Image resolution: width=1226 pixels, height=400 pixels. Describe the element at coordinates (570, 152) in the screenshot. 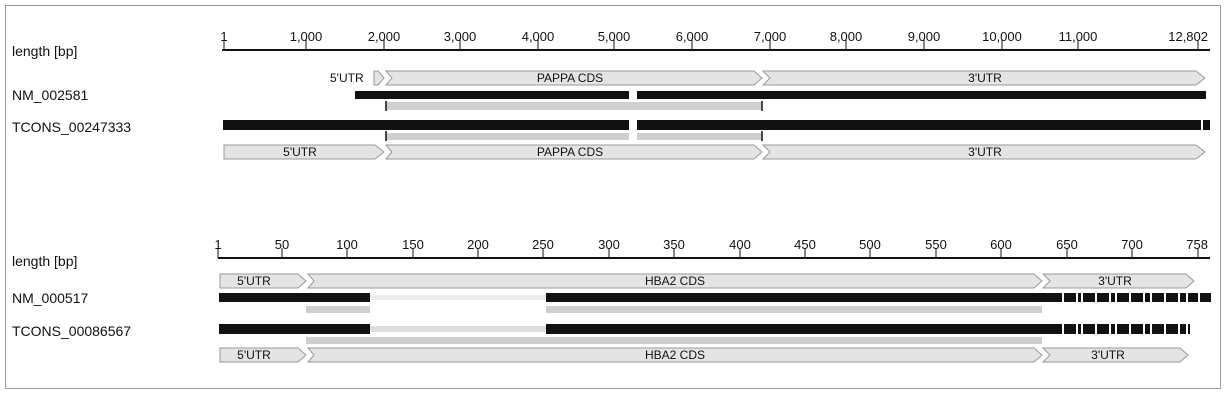

I see `feature-cds-label: PAPPA CDS` at that location.